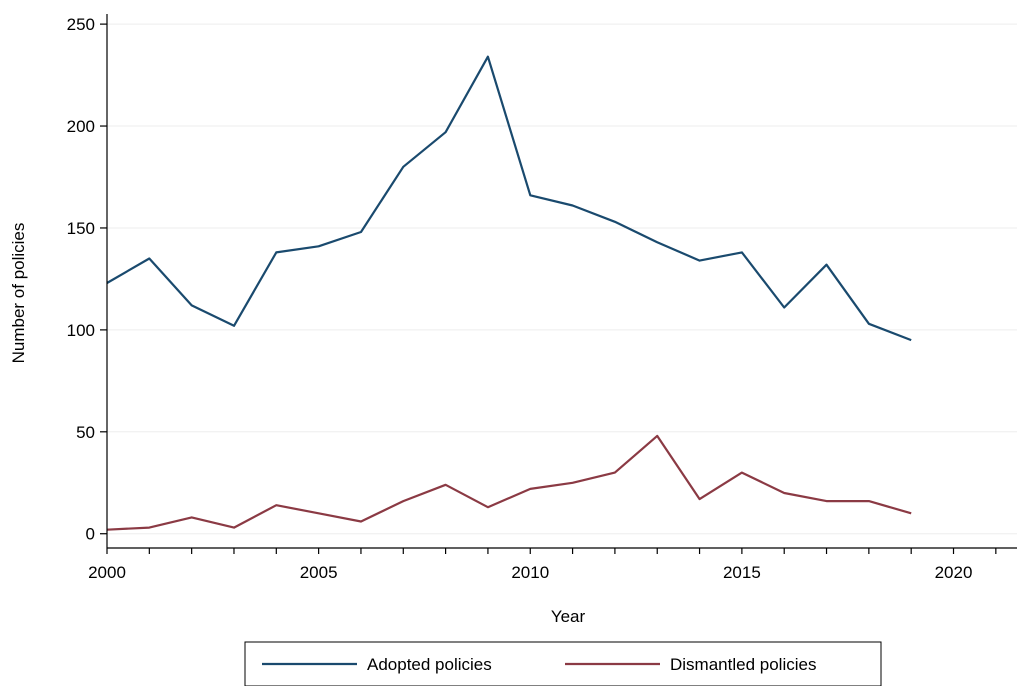 This screenshot has width=1021, height=686. Describe the element at coordinates (319, 572) in the screenshot. I see `x-tick-label: 2005` at that location.